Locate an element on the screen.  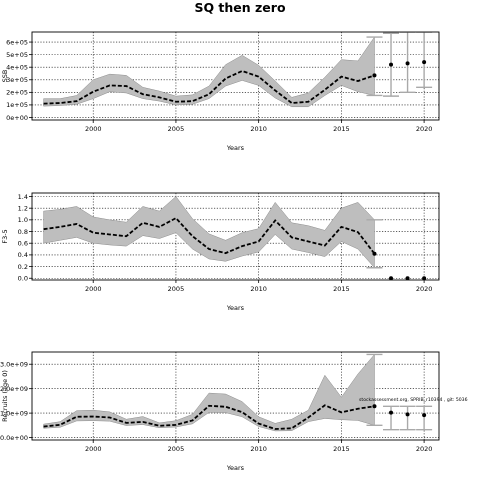
y-tick-label: 0.6 is located at coordinates (23, 244).